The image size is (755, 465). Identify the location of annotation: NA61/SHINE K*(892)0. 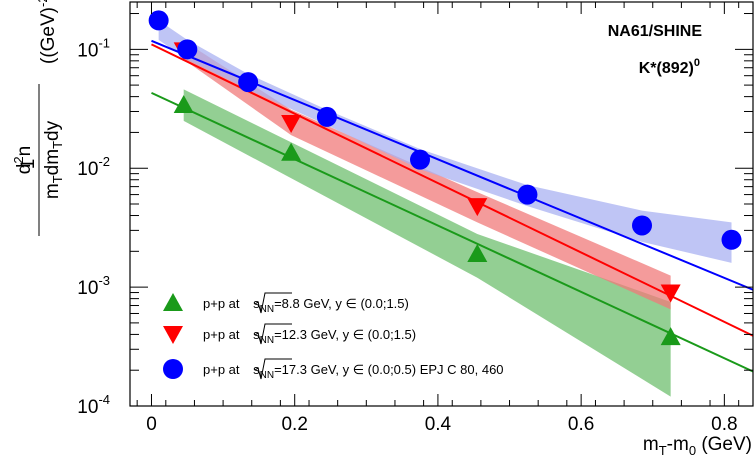
(655, 50).